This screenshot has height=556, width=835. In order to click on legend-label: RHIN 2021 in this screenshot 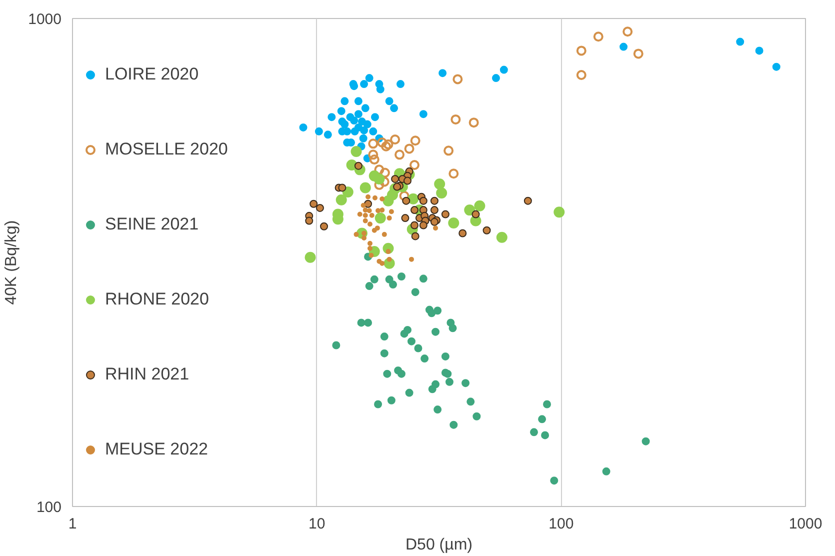, I will do `click(147, 374)`.